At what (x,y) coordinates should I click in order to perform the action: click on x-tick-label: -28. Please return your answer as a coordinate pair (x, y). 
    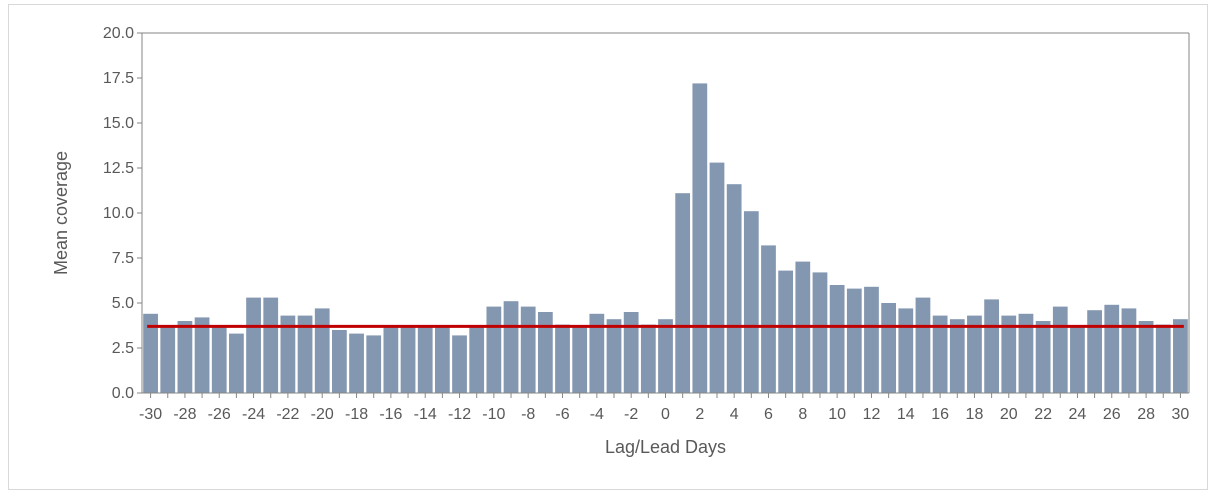
    Looking at the image, I should click on (184, 414).